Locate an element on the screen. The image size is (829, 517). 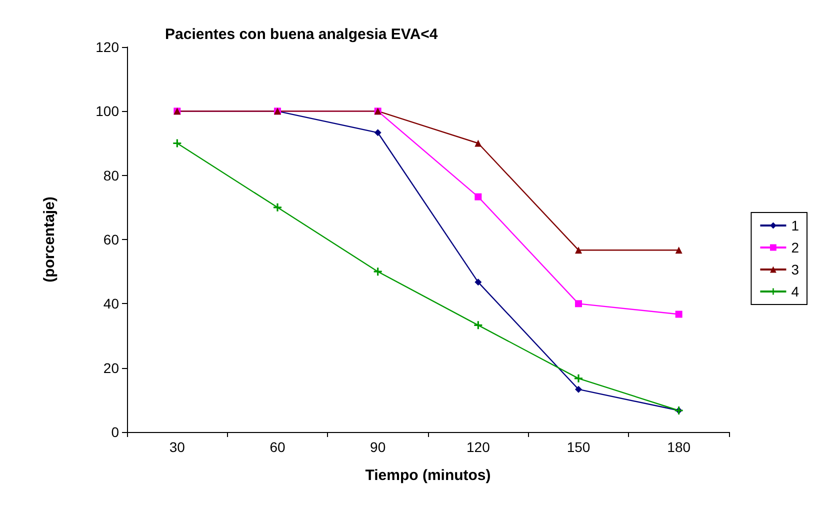
x-tick-label: 120 is located at coordinates (478, 447).